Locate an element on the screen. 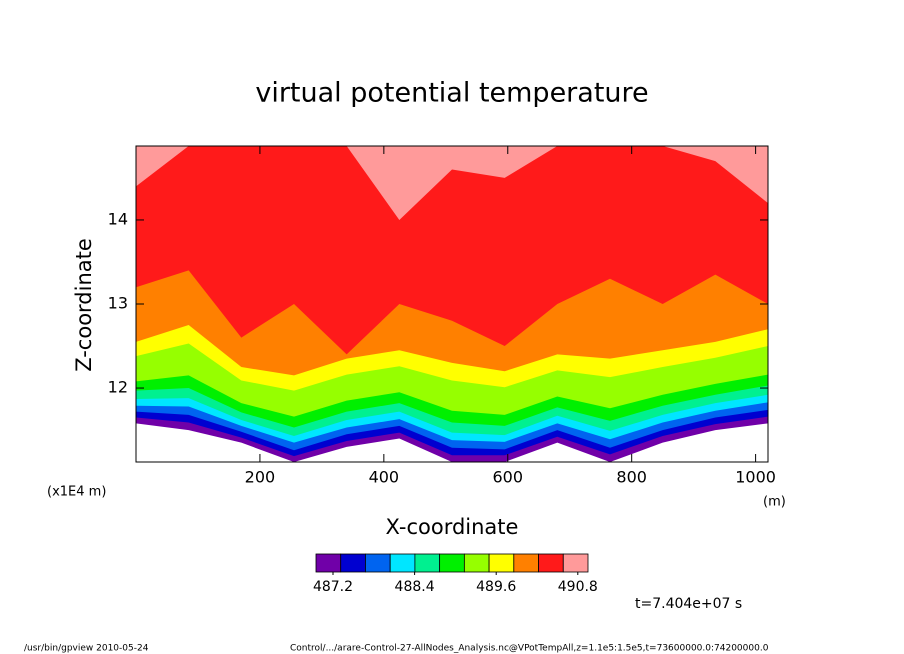 This screenshot has width=904, height=654. colorbar-tick-label: 487.2 is located at coordinates (333, 587).